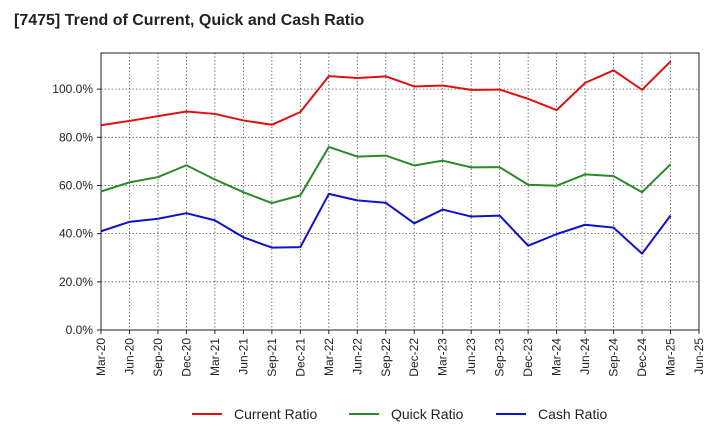 The height and width of the screenshot is (440, 720). I want to click on x-tick-label: Jun-25, so click(699, 356).